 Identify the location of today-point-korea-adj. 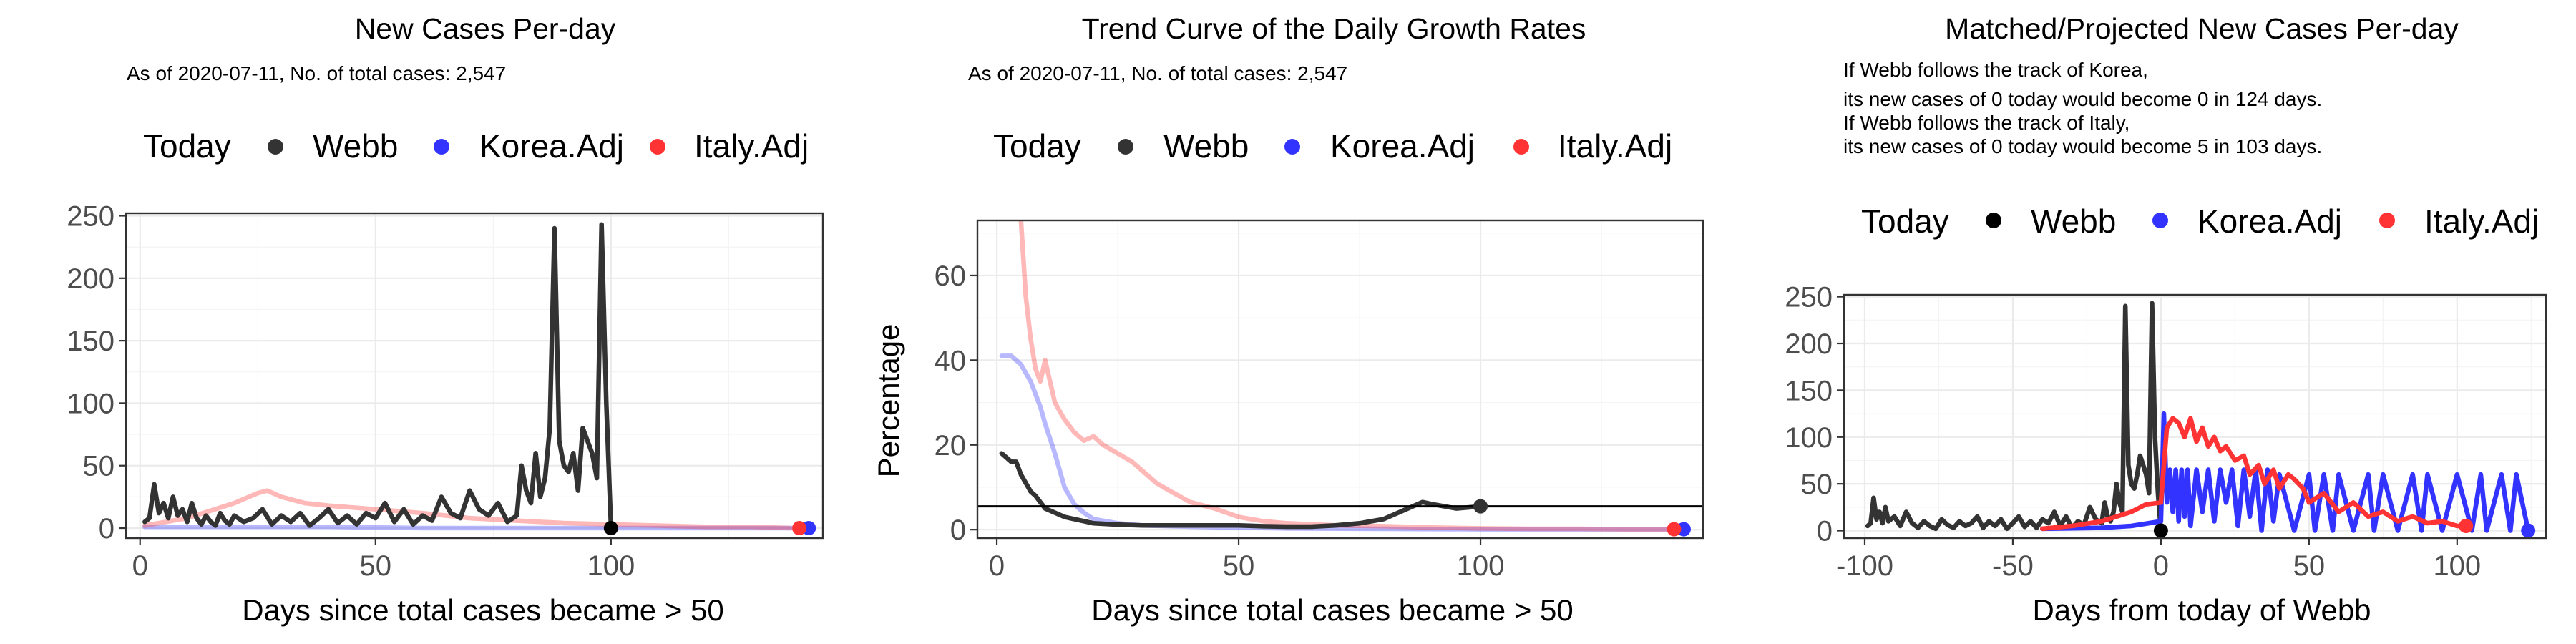
(2528, 530).